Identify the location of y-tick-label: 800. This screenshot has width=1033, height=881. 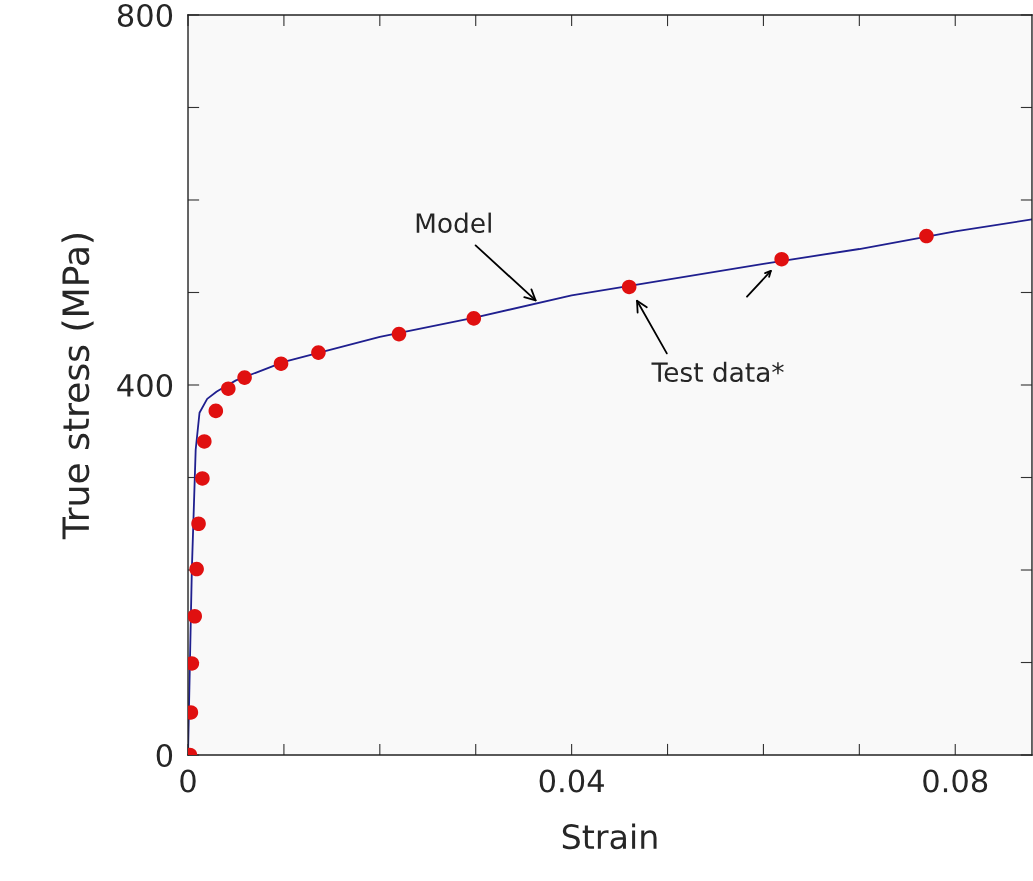
(145, 15).